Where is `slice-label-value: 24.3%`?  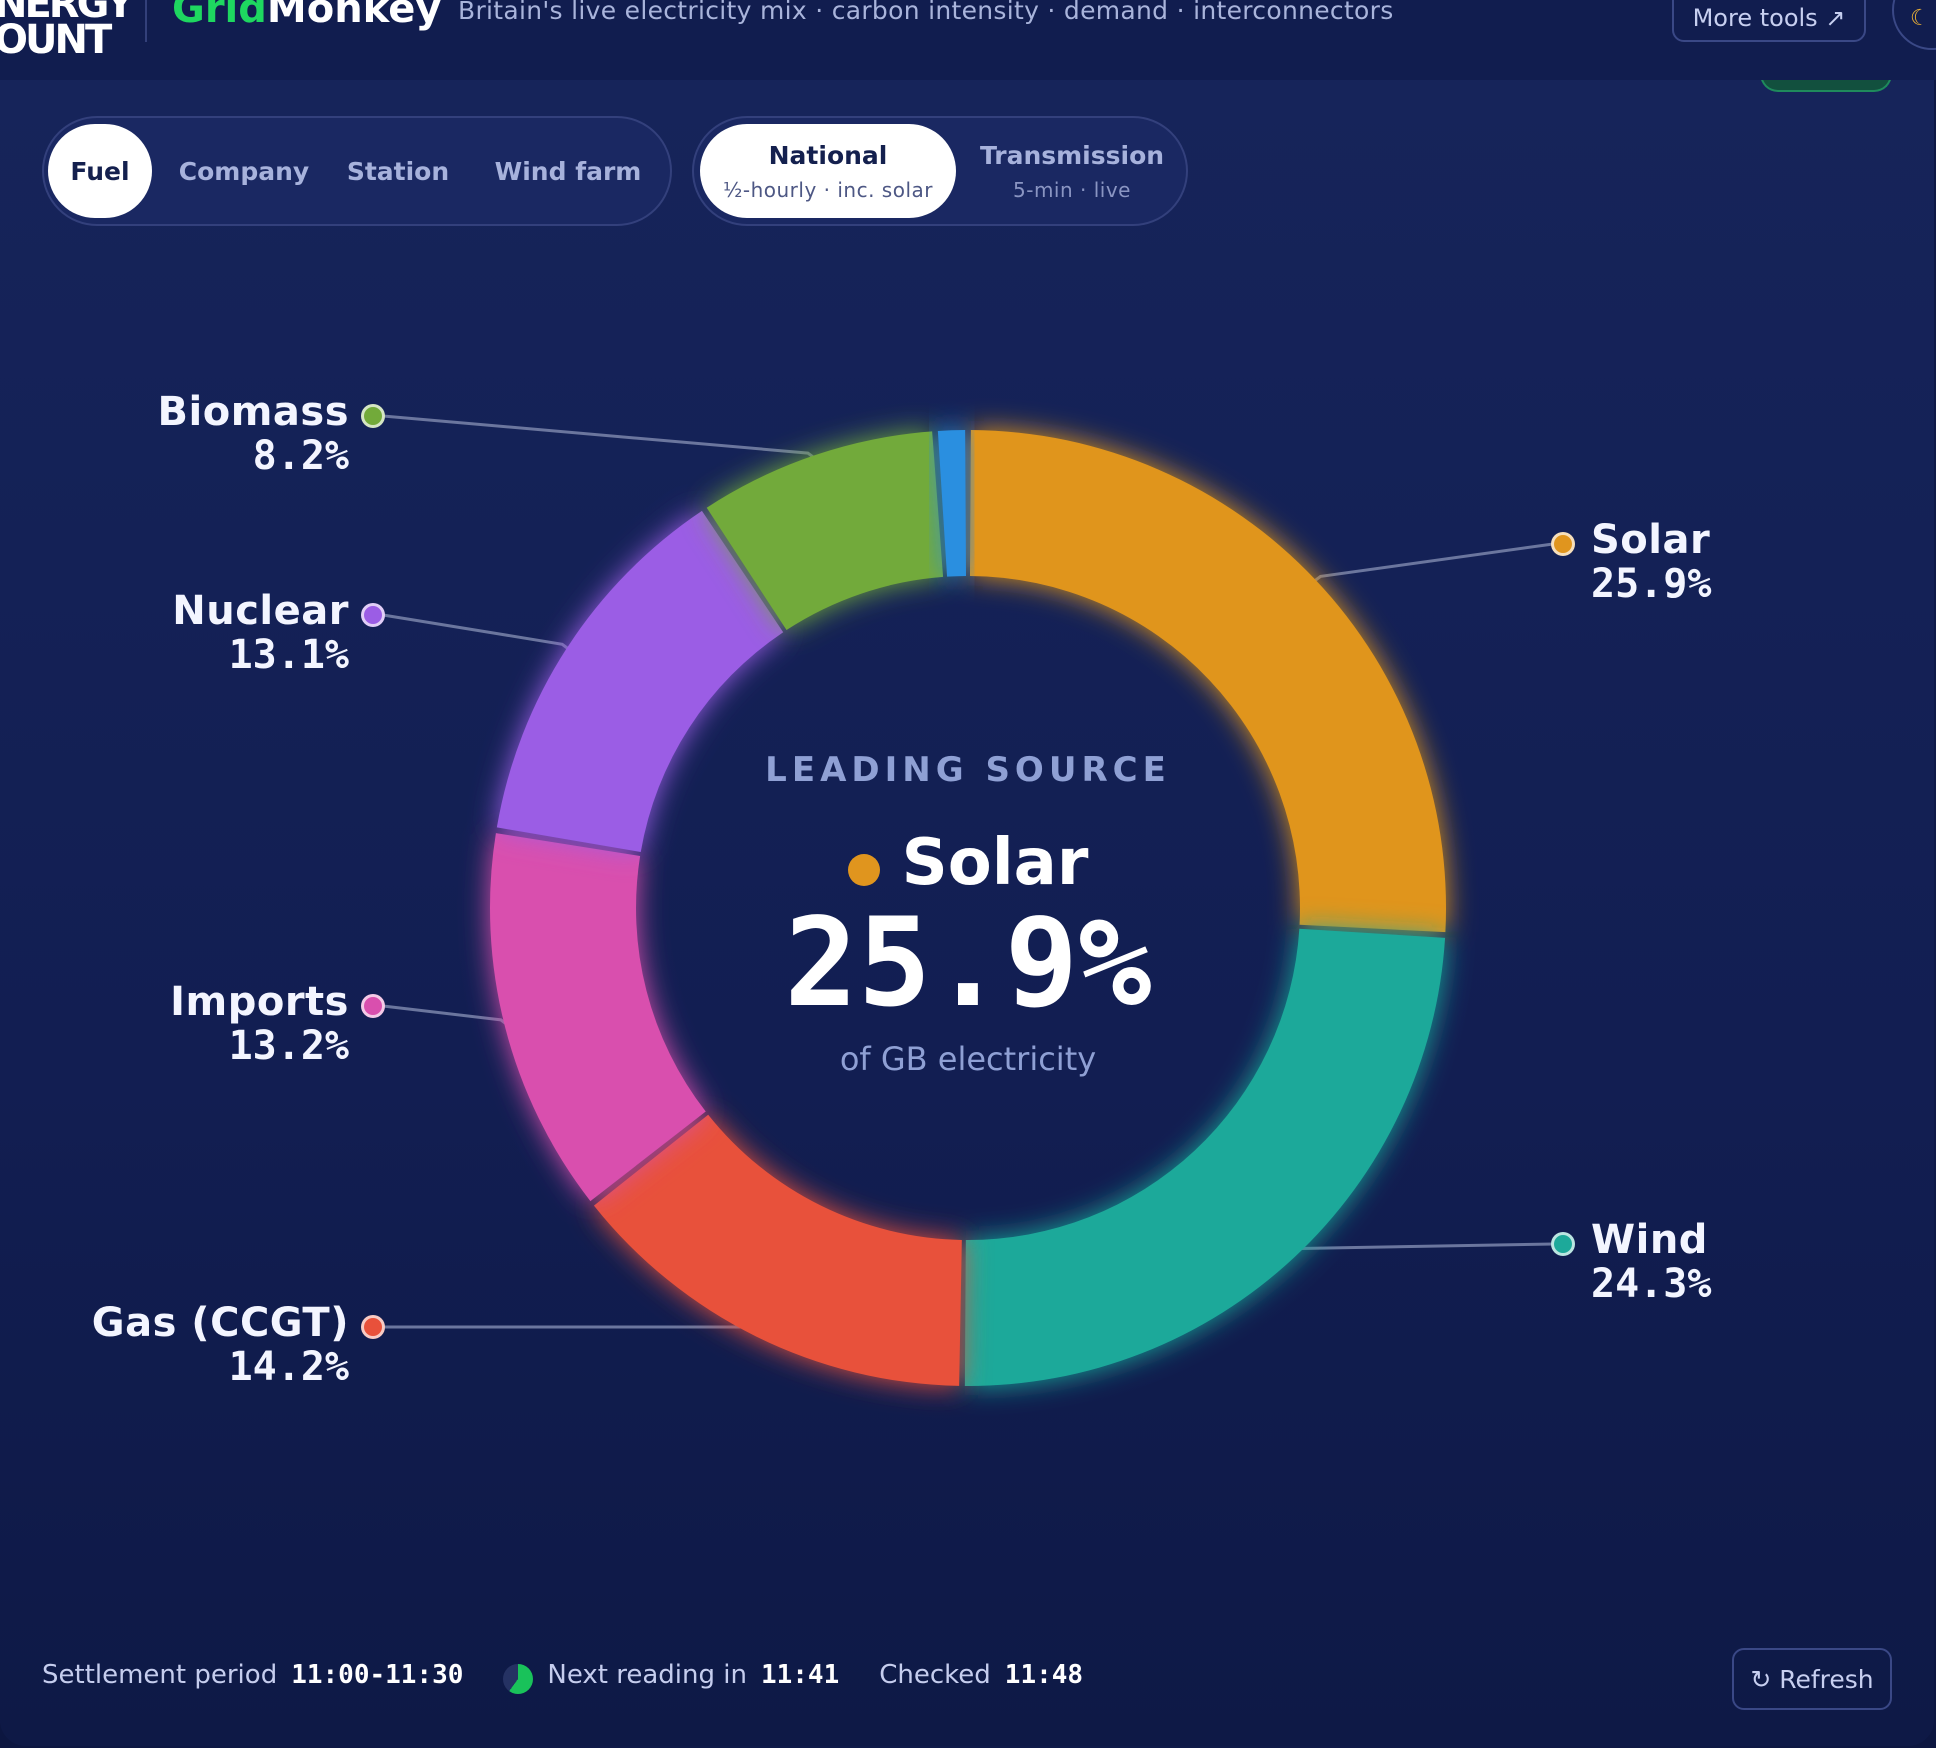 slice-label-value: 24.3% is located at coordinates (1651, 1284).